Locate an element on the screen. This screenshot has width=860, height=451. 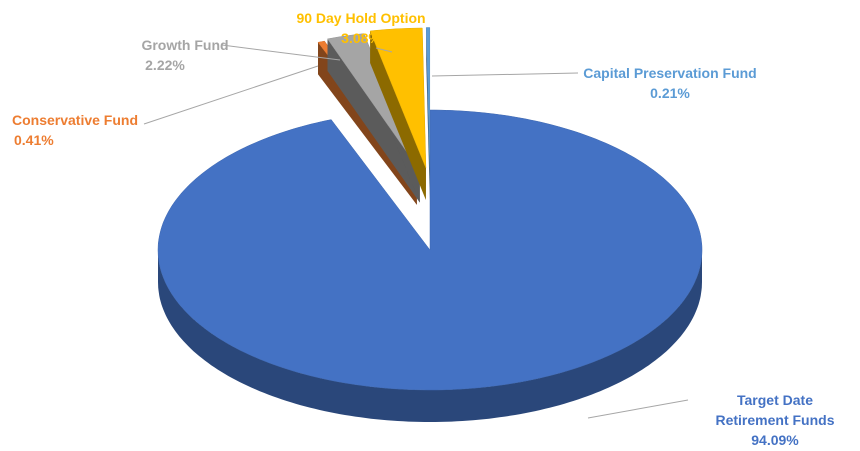
slice-label: Capital Preservation Fund 0.21% is located at coordinates (670, 83).